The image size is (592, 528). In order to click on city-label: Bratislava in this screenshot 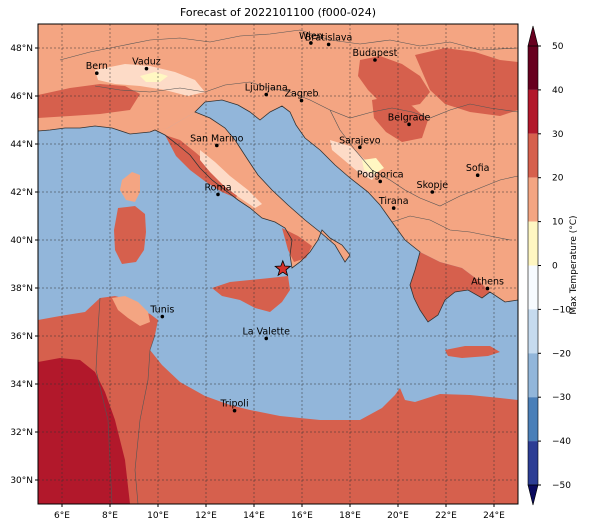, I will do `click(328, 37)`.